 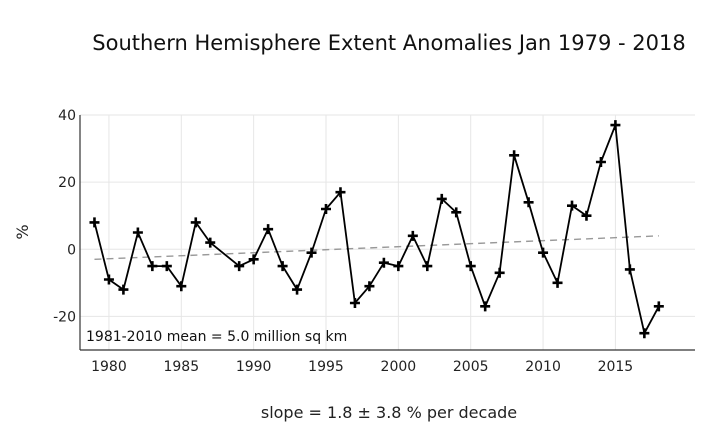 What do you see at coordinates (282, 266) in the screenshot?
I see `data-point-1992` at bounding box center [282, 266].